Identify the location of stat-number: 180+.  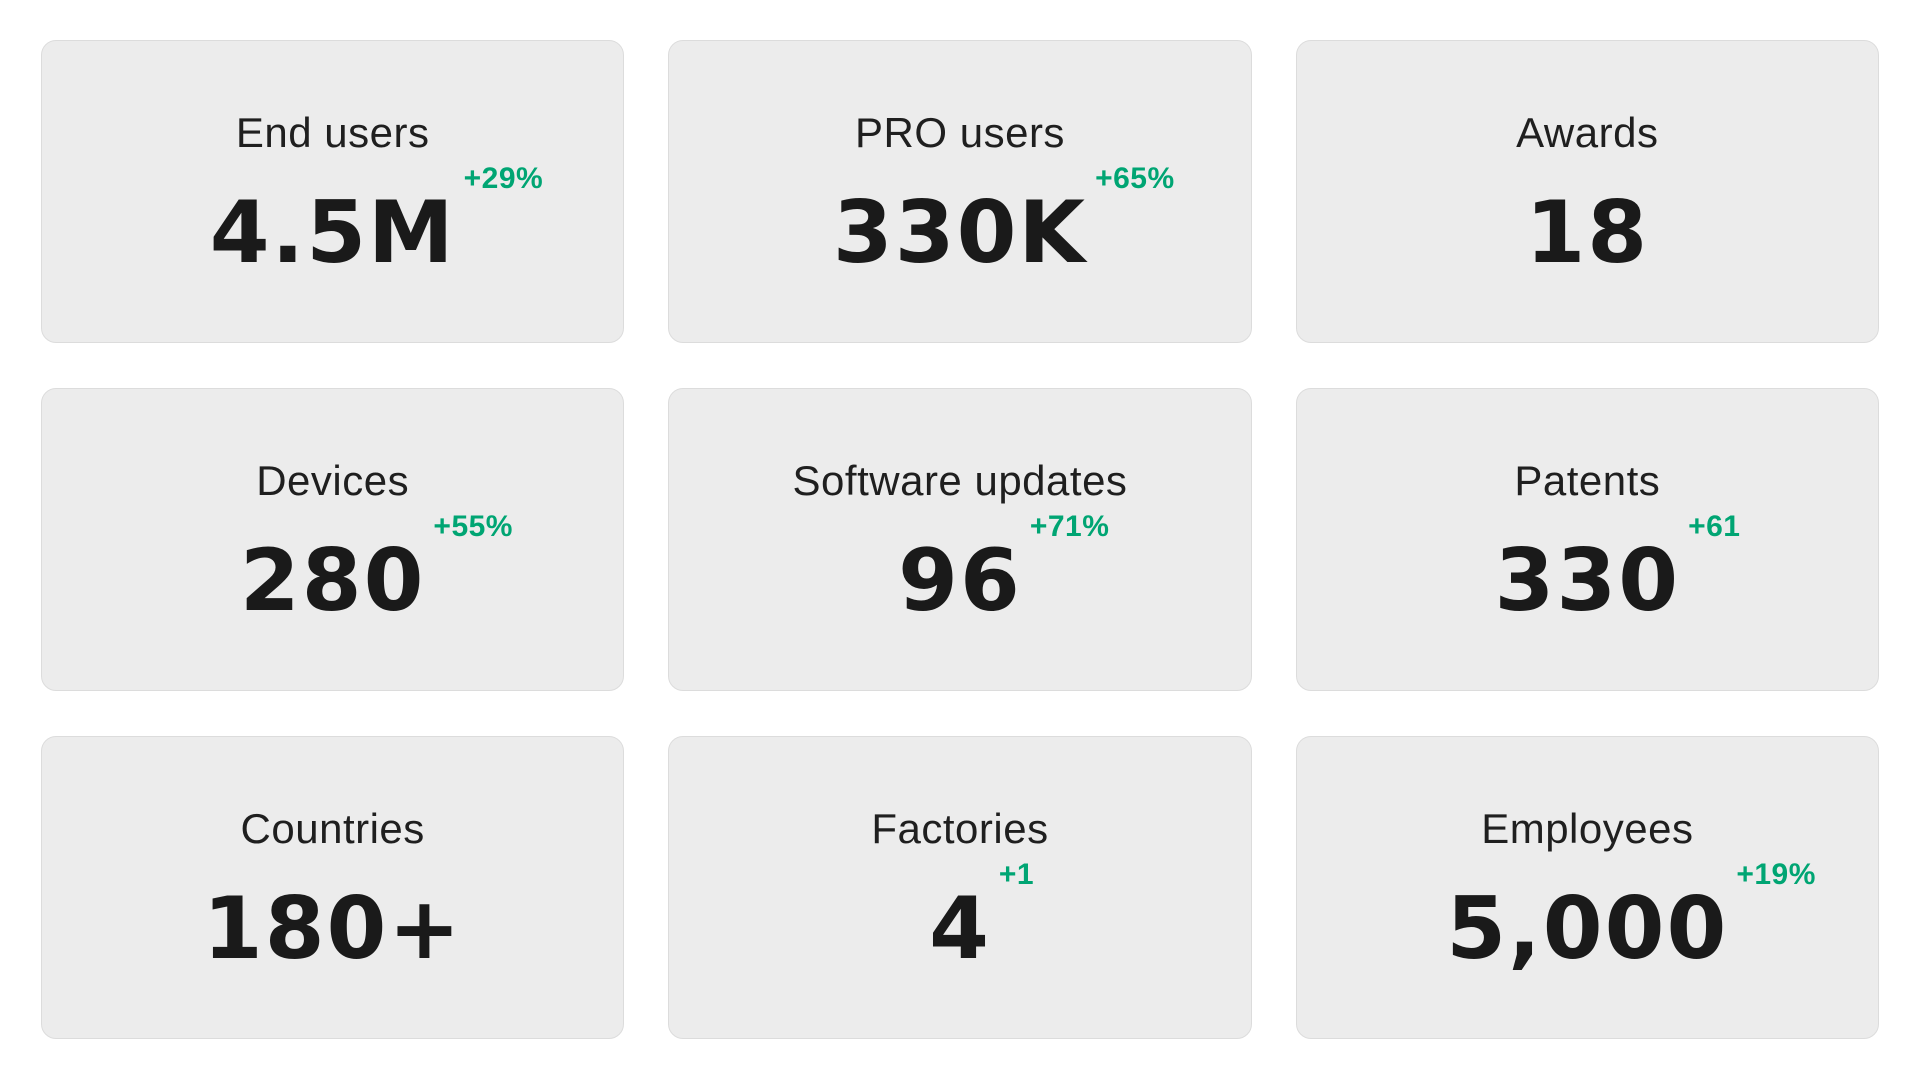
(332, 928).